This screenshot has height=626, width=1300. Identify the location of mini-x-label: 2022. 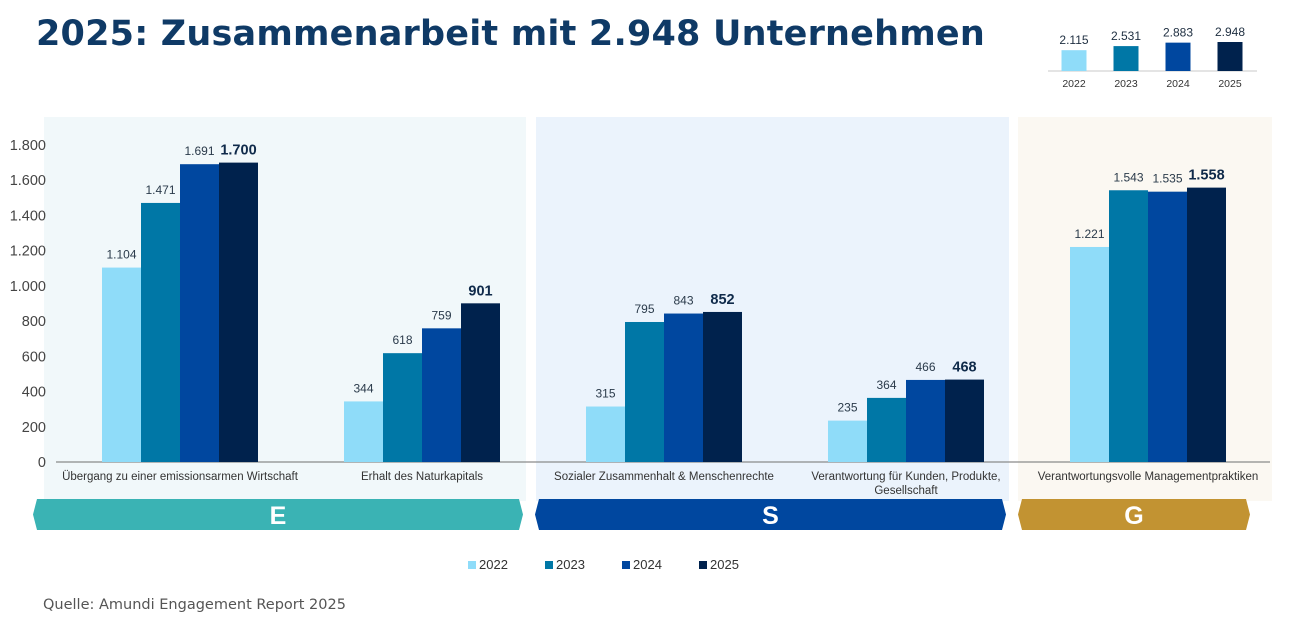
(1074, 84).